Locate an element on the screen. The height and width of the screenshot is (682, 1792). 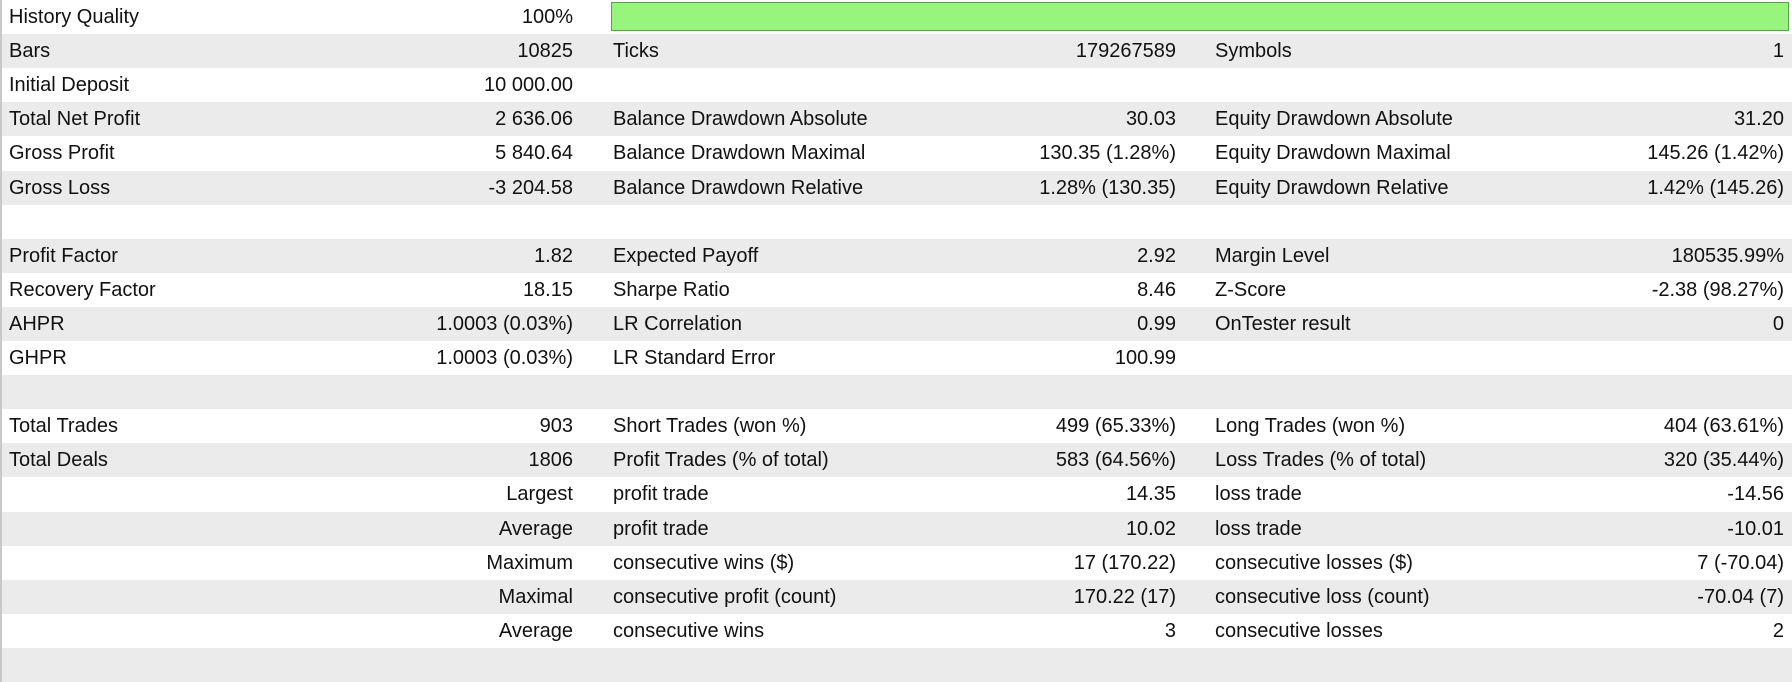
label: consecutive wins ($) is located at coordinates (704, 562).